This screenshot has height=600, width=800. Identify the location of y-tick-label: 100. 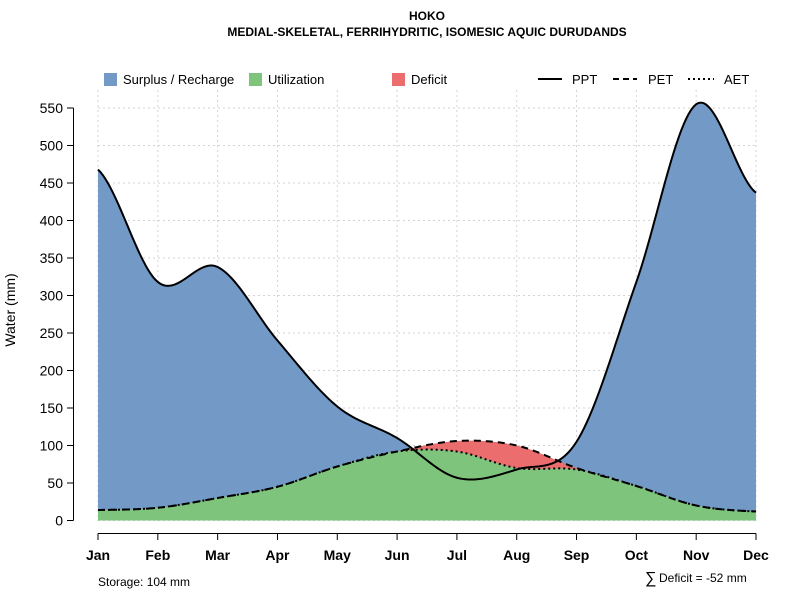
(52, 446).